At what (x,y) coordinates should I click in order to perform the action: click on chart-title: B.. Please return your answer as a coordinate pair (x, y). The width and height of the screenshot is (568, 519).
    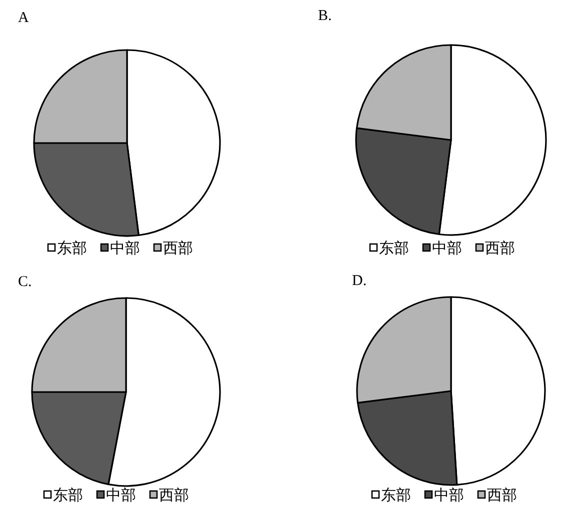
    Looking at the image, I should click on (325, 16).